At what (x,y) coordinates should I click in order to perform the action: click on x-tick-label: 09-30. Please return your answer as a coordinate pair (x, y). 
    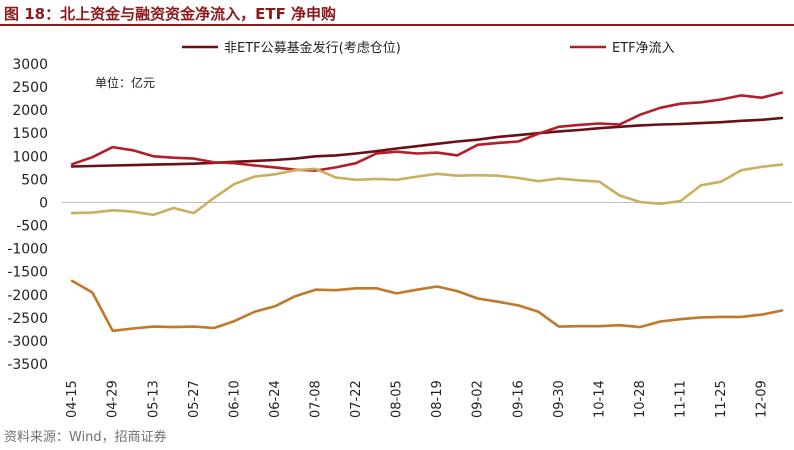
    Looking at the image, I should click on (559, 399).